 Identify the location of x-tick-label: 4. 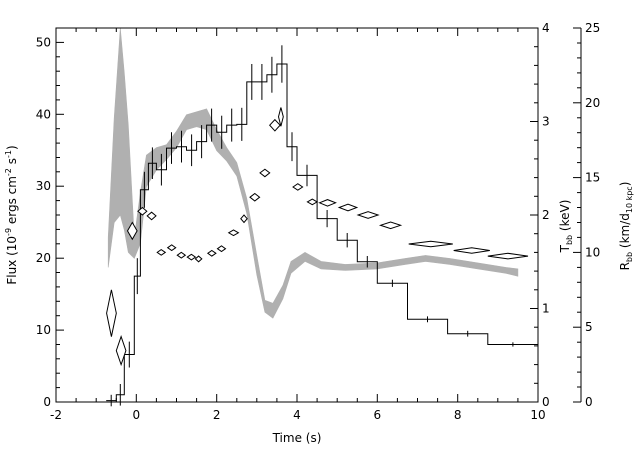
(297, 415).